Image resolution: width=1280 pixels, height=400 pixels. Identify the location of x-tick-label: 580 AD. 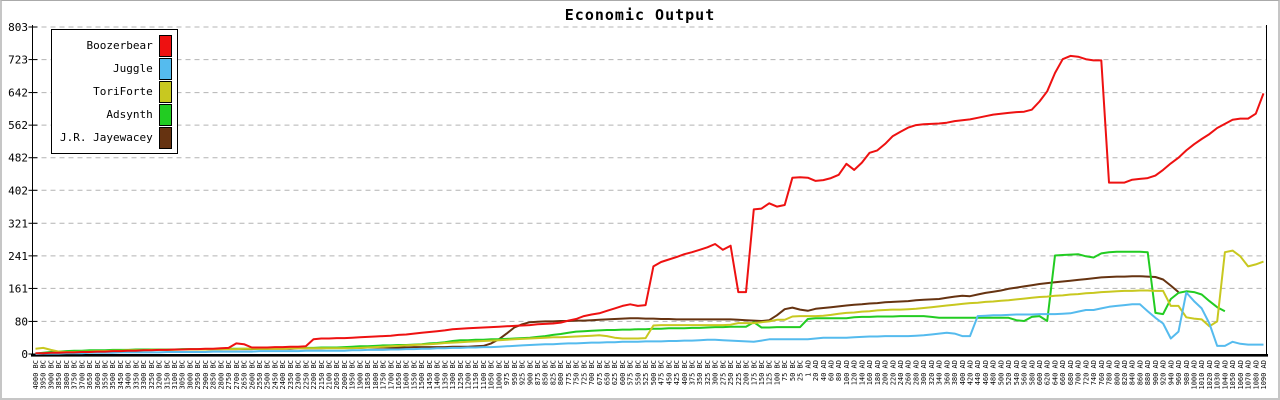
(1032, 372).